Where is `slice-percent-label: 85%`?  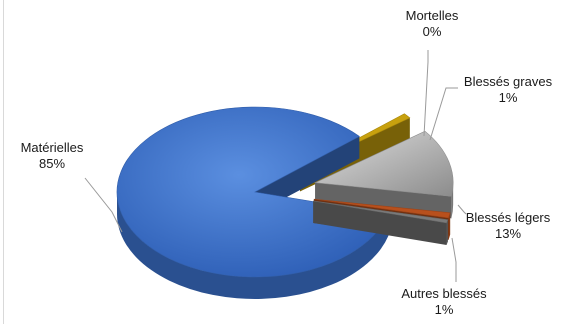
slice-percent-label: 85% is located at coordinates (52, 163).